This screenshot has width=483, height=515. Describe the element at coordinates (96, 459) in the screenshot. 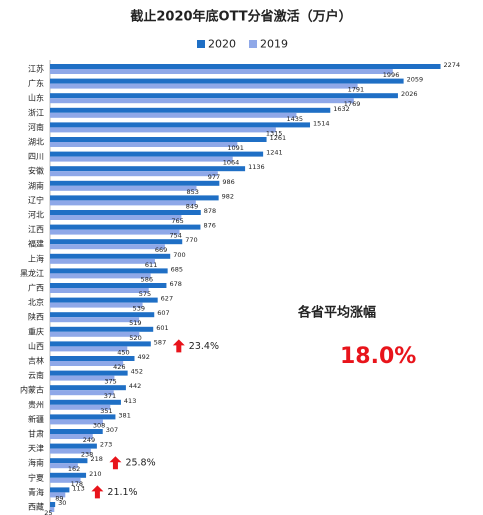

I see `value-label: 218` at that location.